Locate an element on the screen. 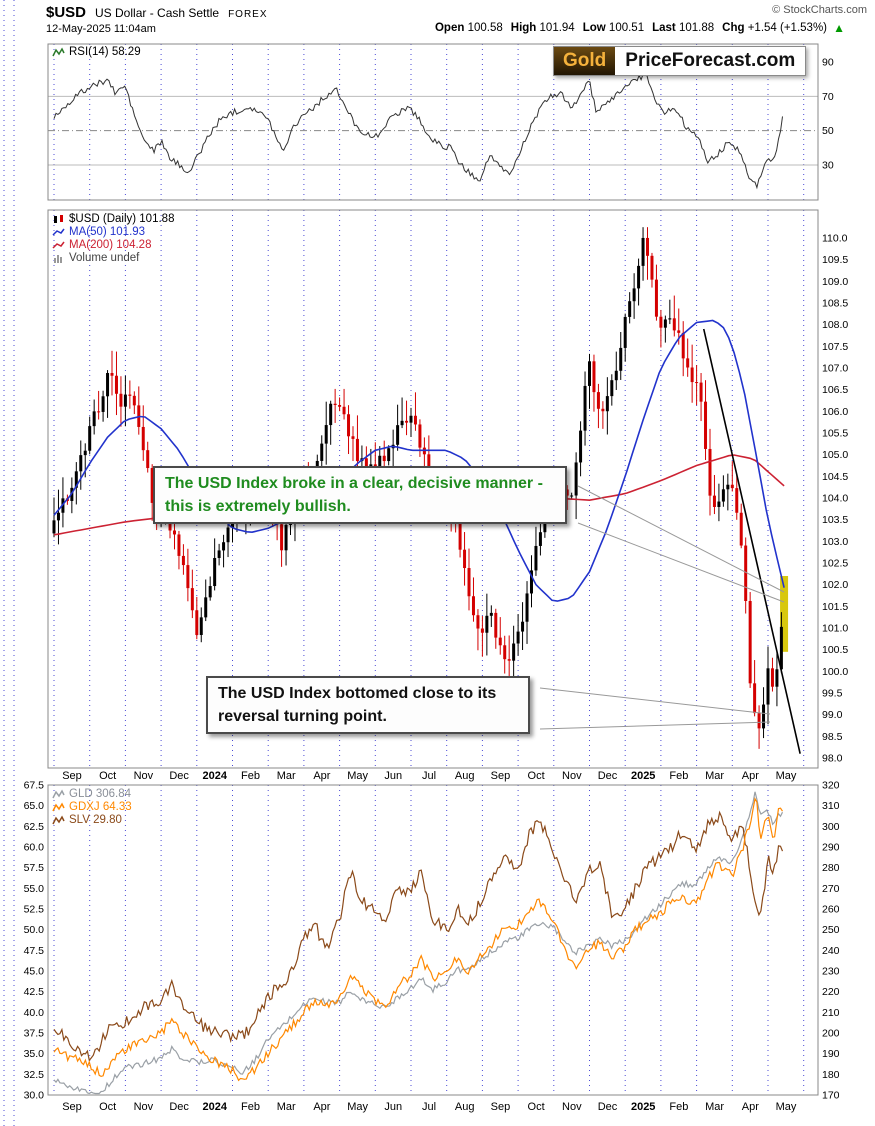  svg-text: 103.5 is located at coordinates (835, 520).